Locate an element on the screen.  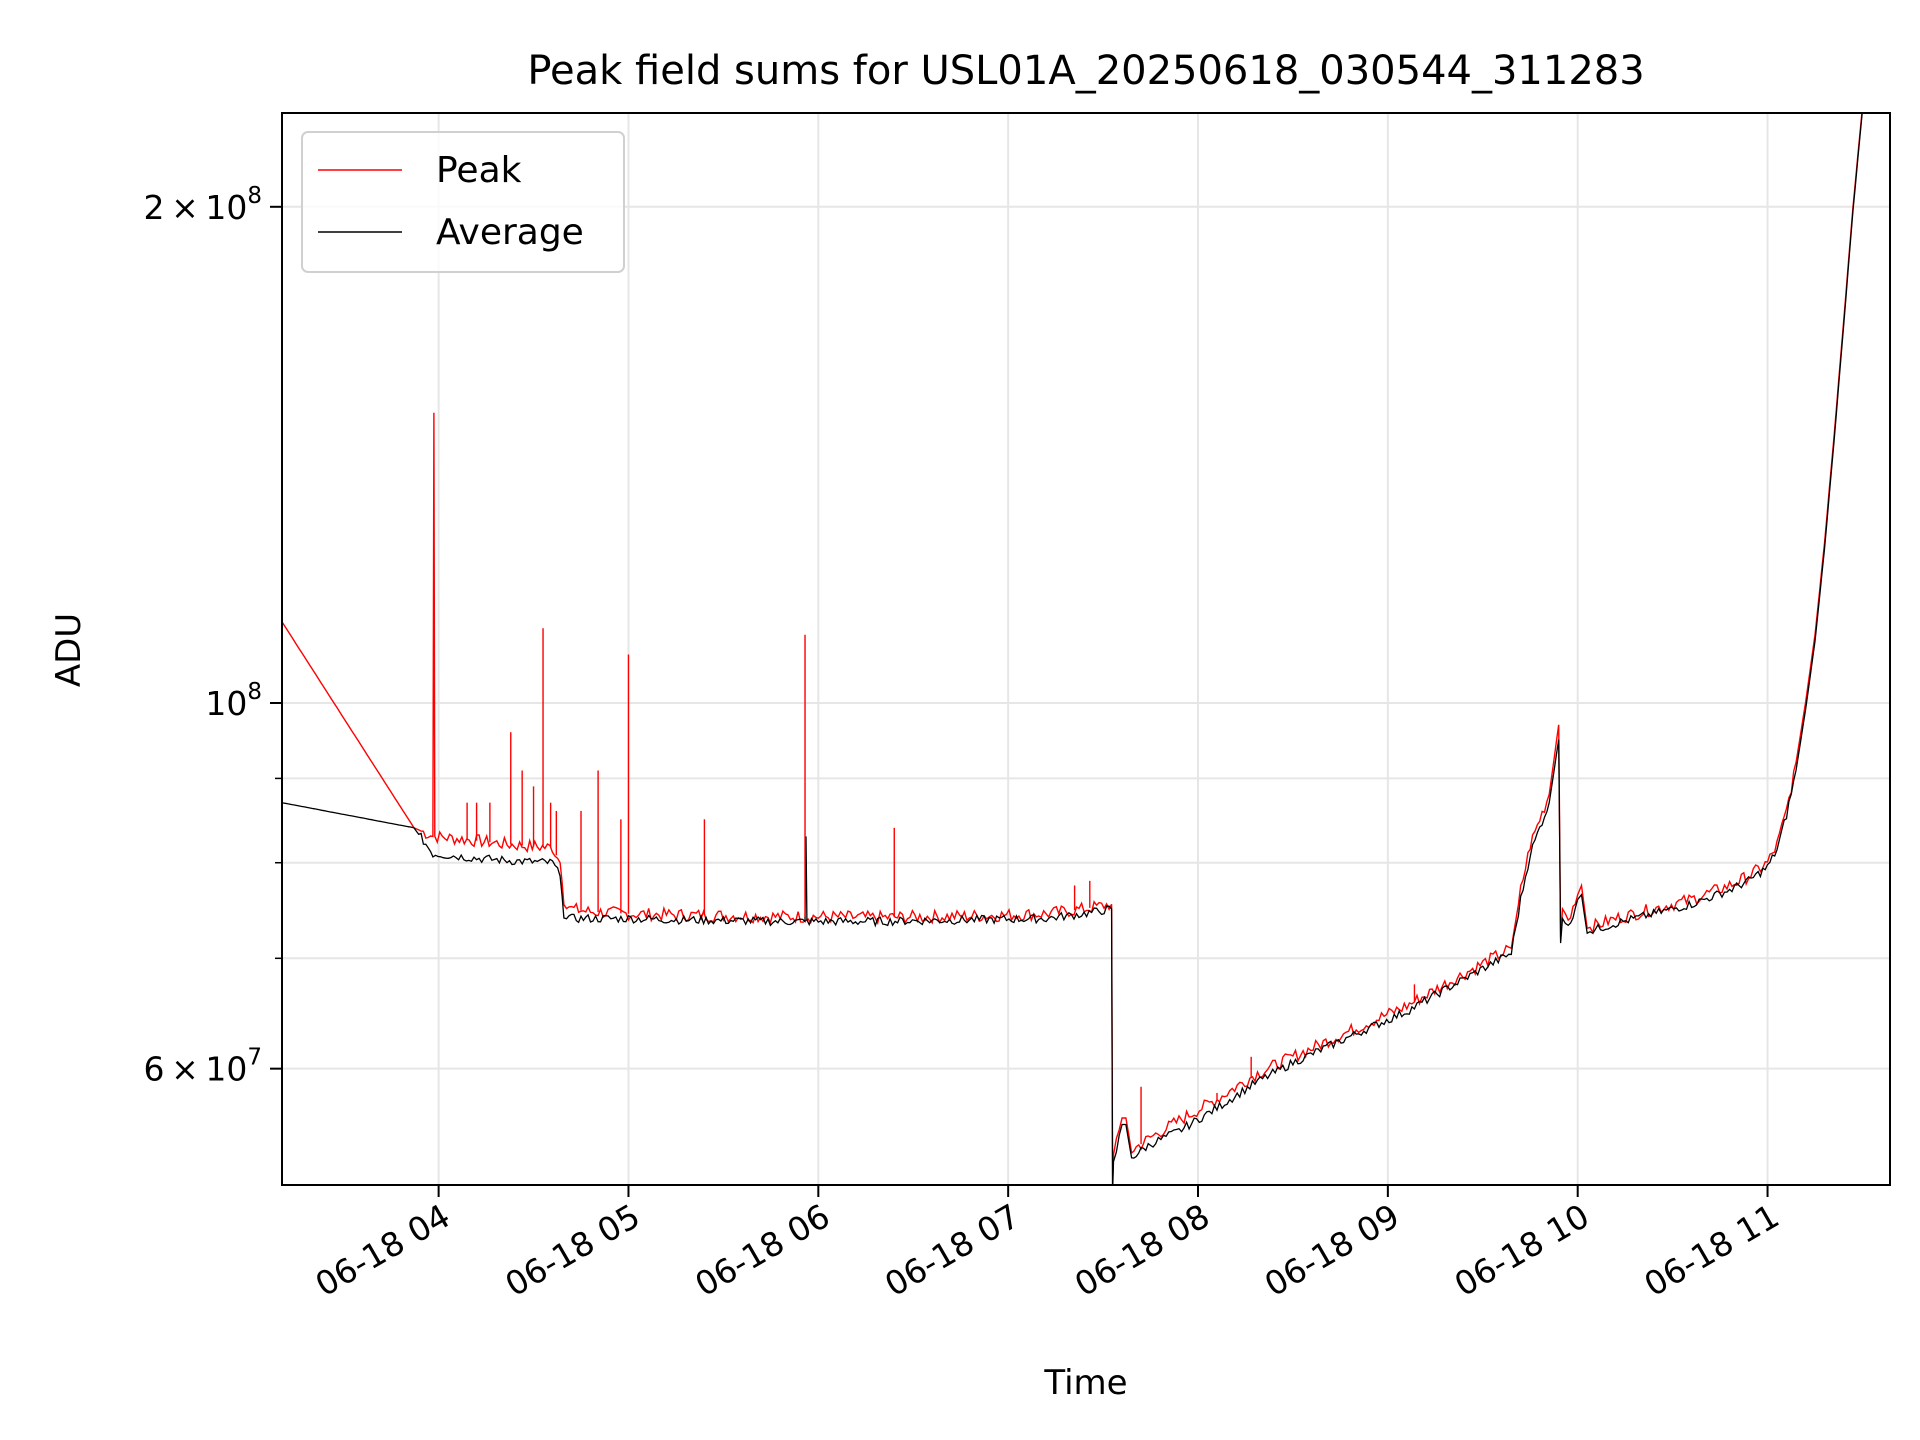
y-tick-label: 108 is located at coordinates (233, 701).